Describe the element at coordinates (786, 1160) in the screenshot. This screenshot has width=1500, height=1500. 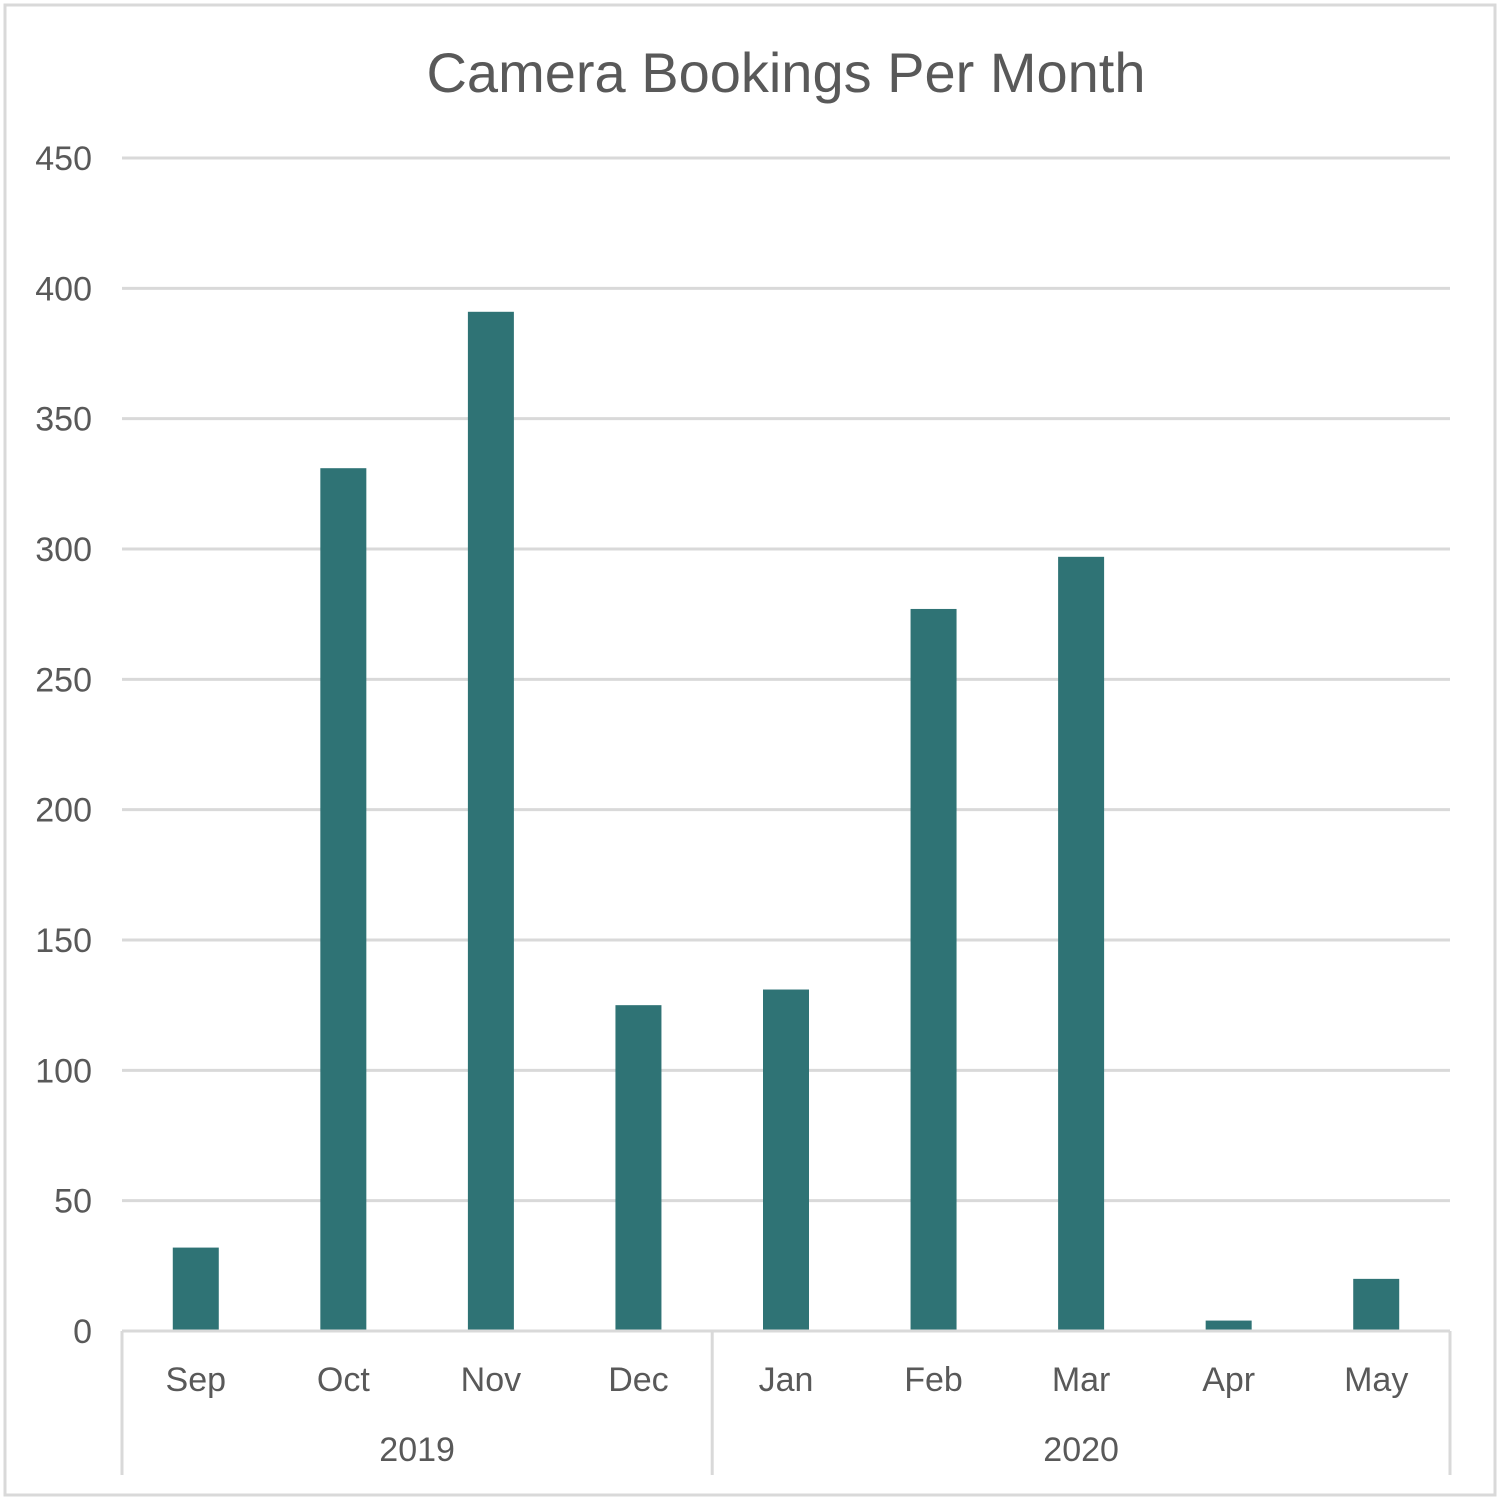
I see `bar-jan` at that location.